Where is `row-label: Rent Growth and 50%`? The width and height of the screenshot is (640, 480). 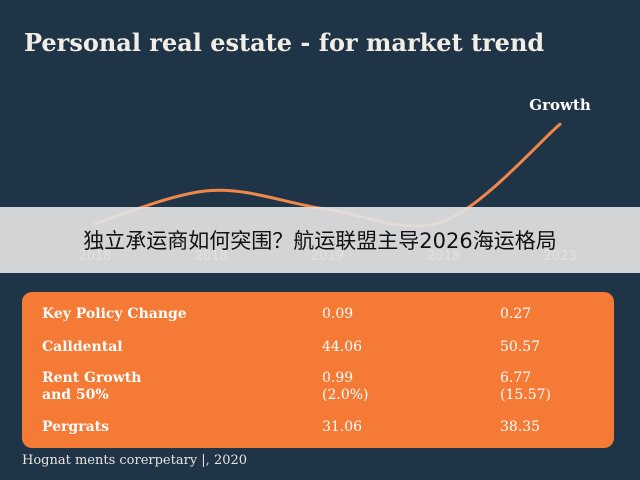
row-label: Rent Growth and 50% is located at coordinates (92, 386).